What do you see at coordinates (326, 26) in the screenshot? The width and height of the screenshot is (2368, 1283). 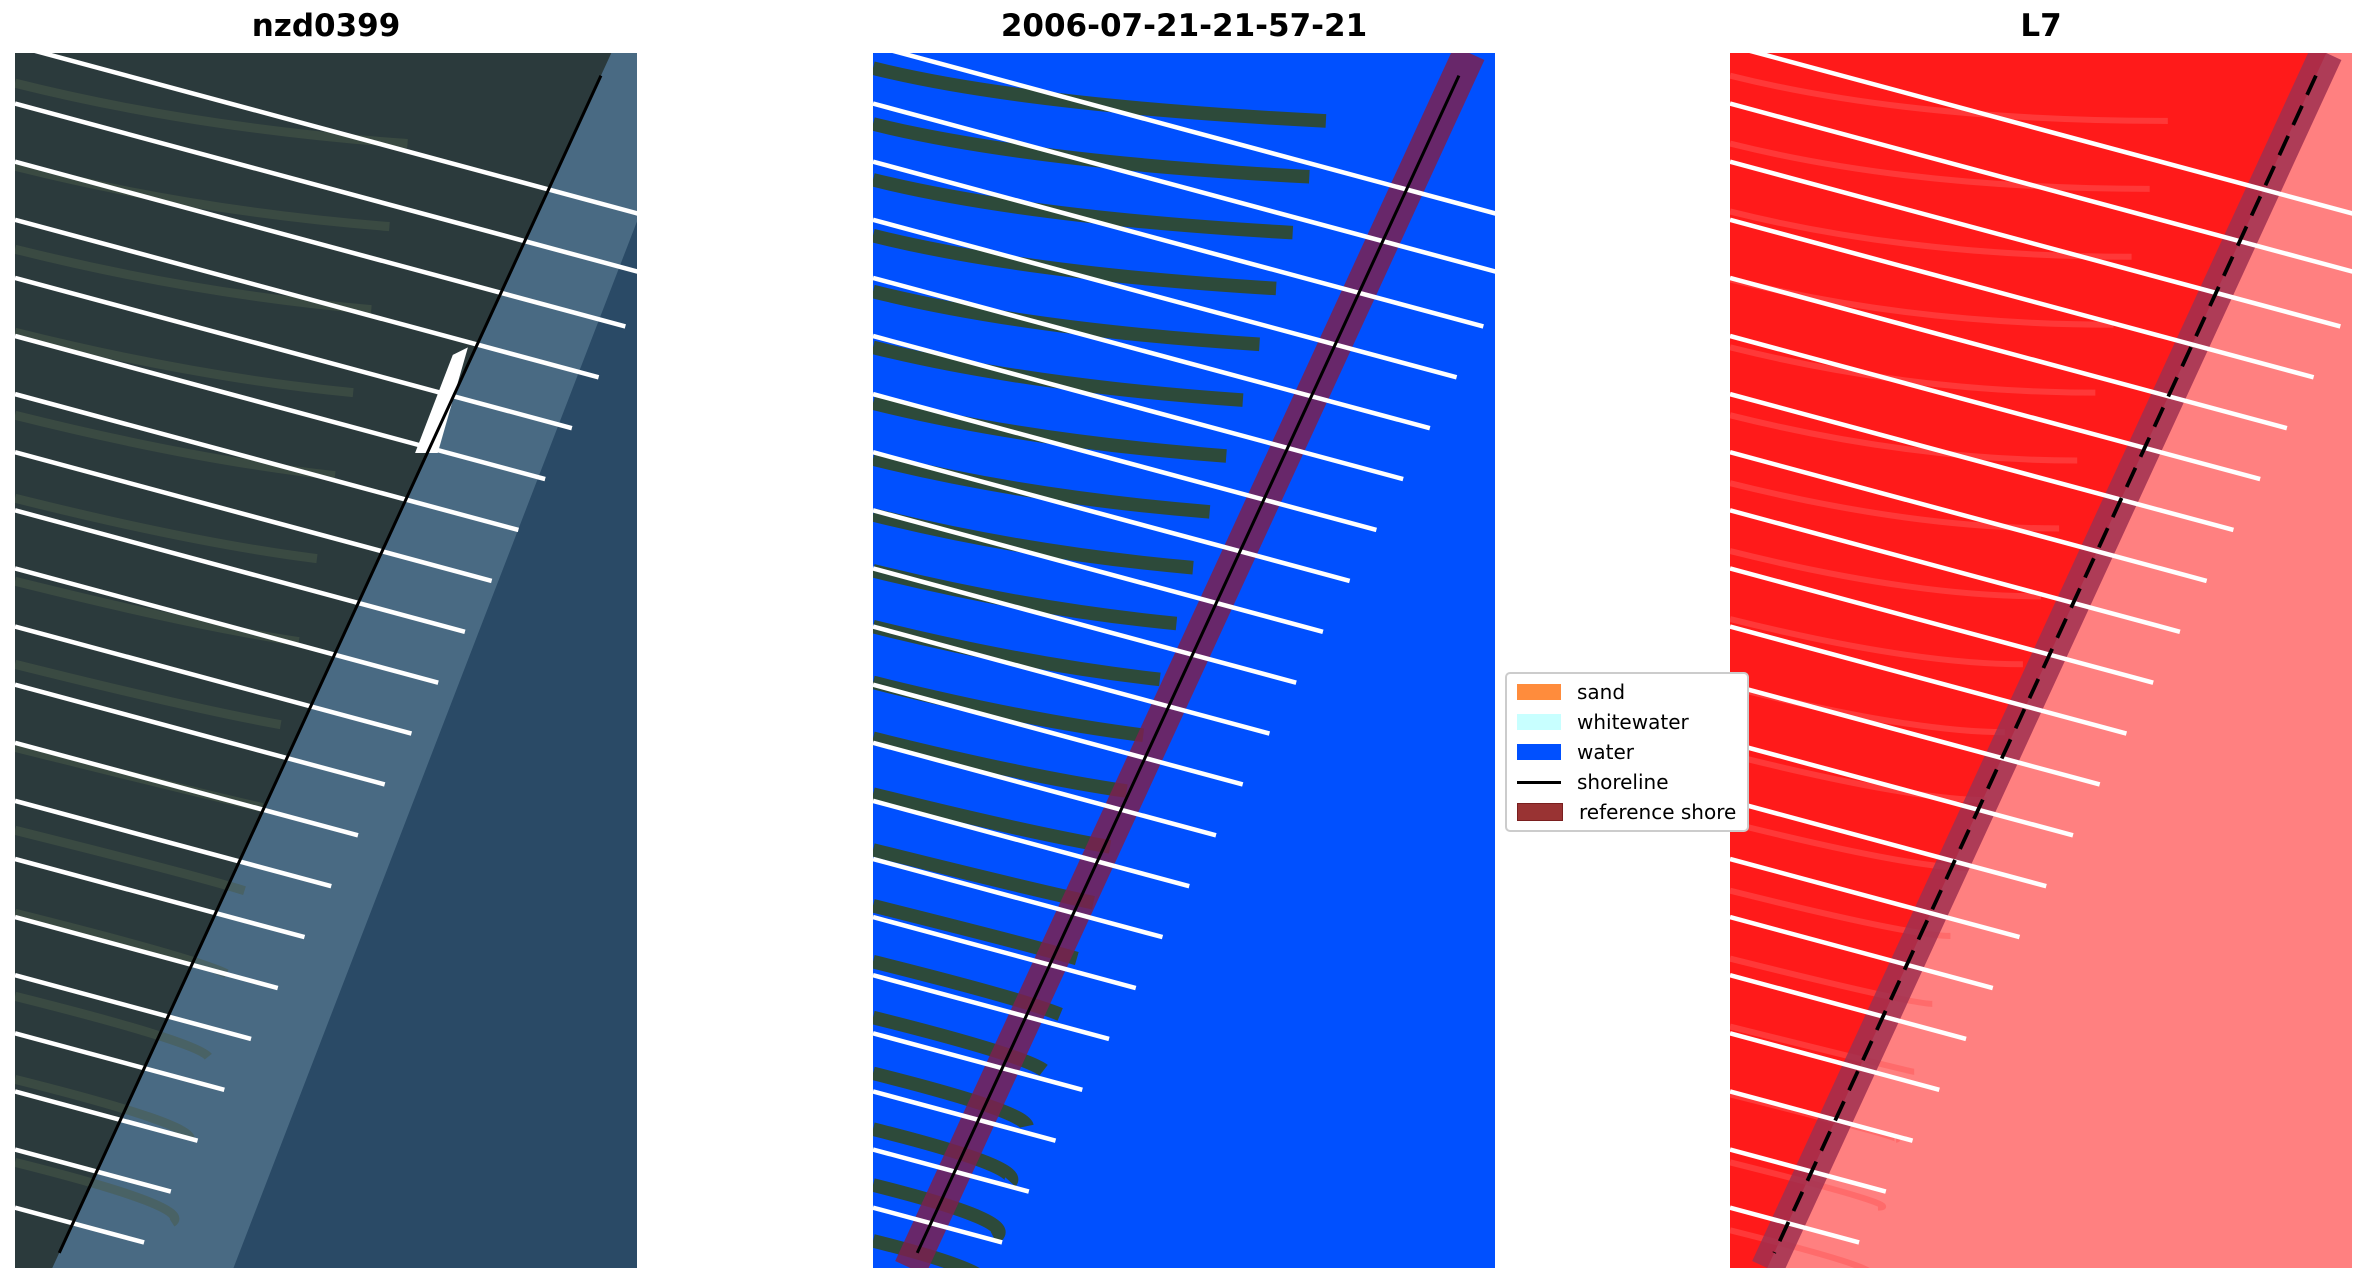 I see `panel-title-1: nzd0399` at bounding box center [326, 26].